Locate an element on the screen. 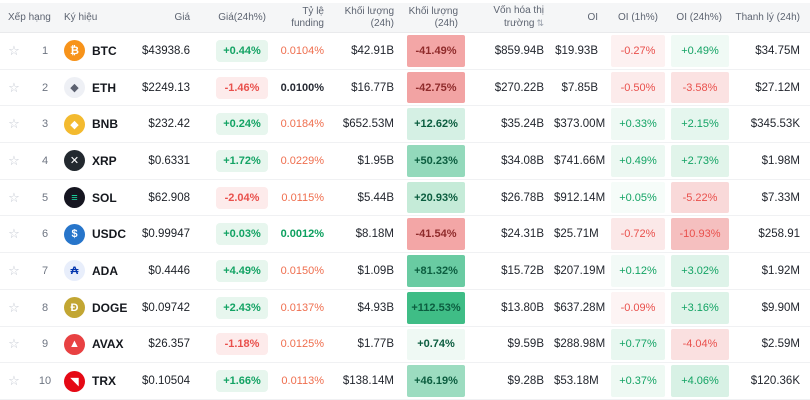 The height and width of the screenshot is (400, 810). price-change-badge: +0.24% is located at coordinates (242, 124).